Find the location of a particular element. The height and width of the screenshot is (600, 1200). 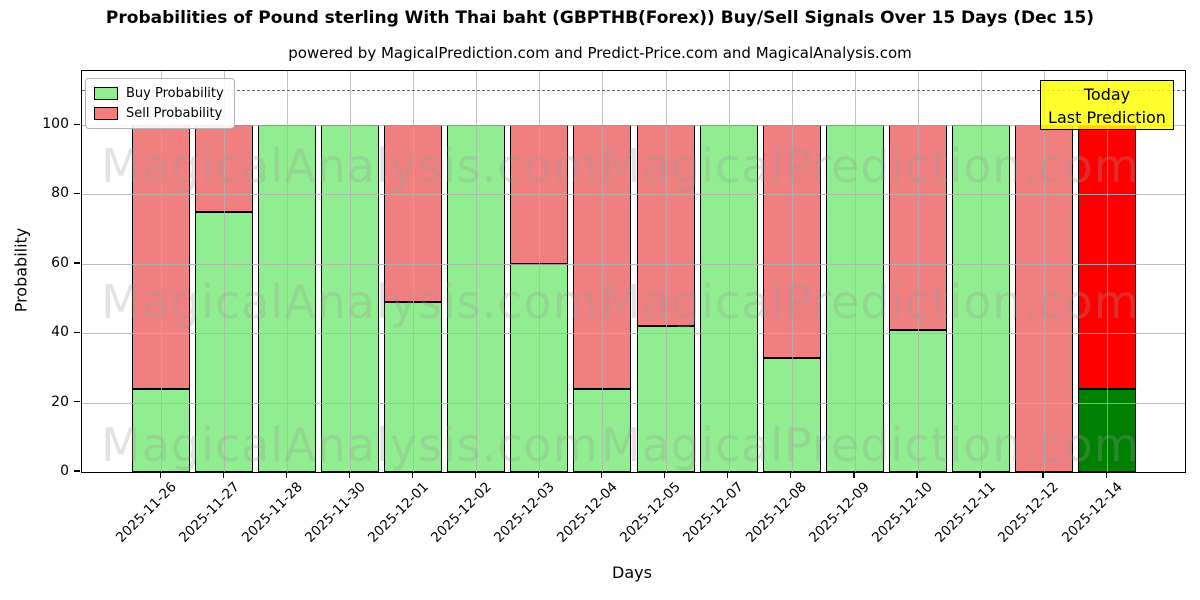

y-tick-label: 20 is located at coordinates (60, 401).